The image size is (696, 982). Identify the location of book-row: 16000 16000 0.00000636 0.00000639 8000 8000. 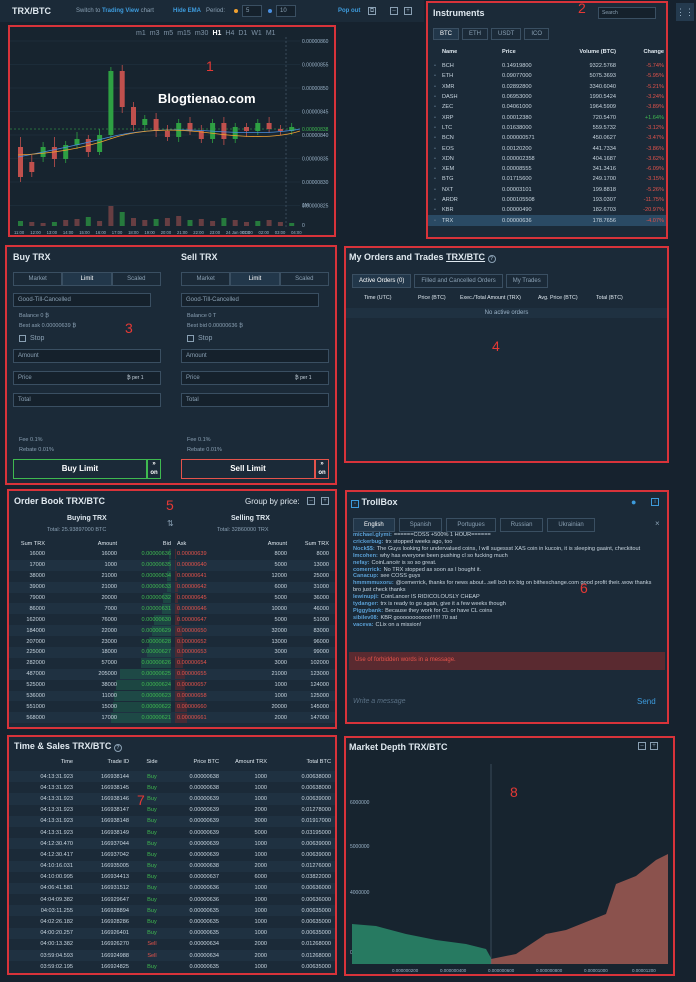
(172, 554).